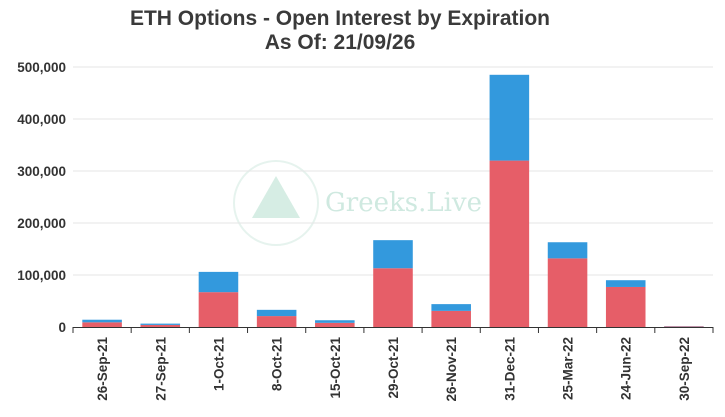 The image size is (725, 417). What do you see at coordinates (41, 223) in the screenshot?
I see `y-tick-label: 200,000` at bounding box center [41, 223].